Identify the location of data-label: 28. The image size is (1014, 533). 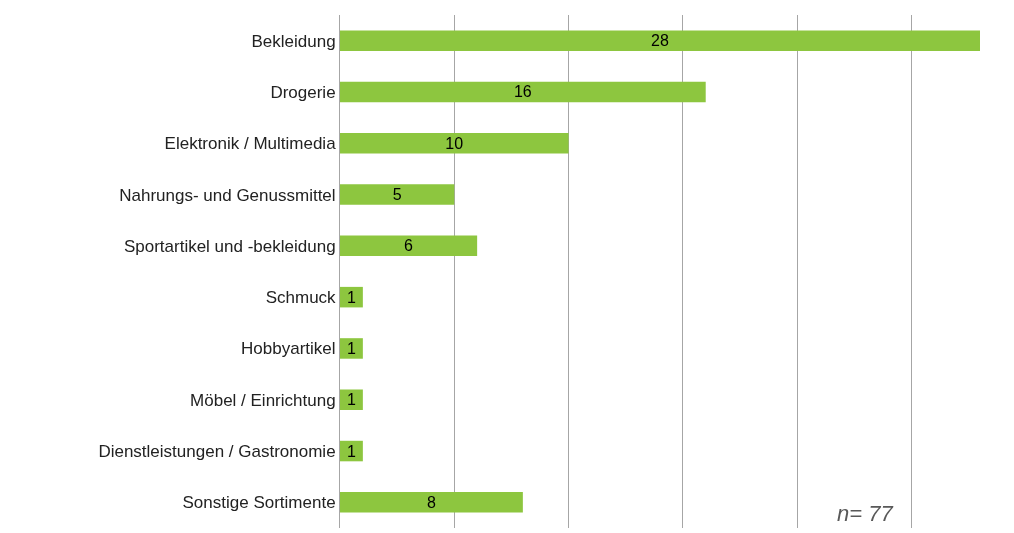
(660, 41).